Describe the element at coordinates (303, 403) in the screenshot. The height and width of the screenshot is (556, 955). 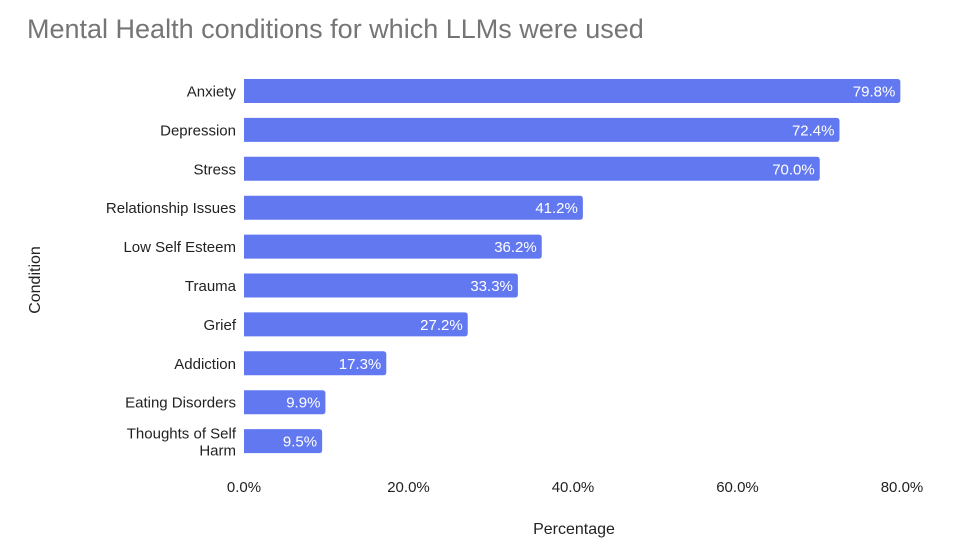
I see `data-label: 9.9%` at that location.